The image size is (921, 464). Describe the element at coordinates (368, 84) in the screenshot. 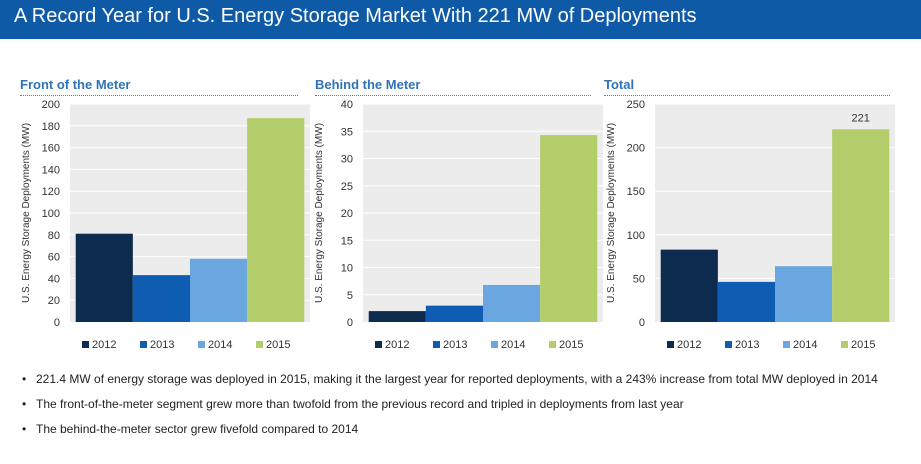

I see `panel-title-behind-meter: Behind the Meter` at that location.